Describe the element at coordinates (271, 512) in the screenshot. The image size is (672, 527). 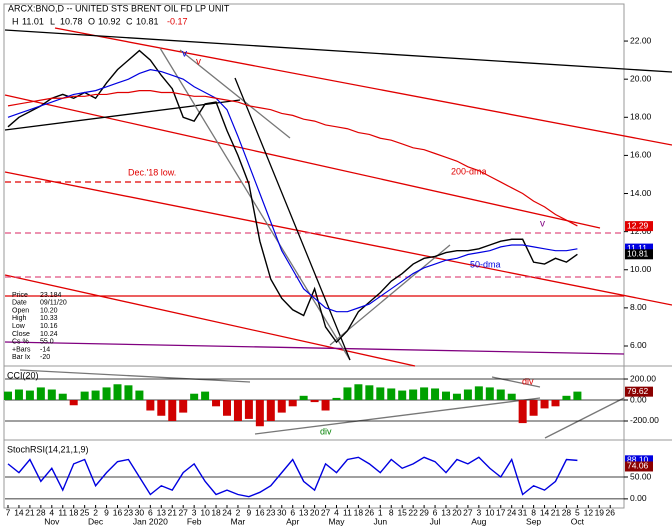
I see `x-tick-label: 23` at that location.